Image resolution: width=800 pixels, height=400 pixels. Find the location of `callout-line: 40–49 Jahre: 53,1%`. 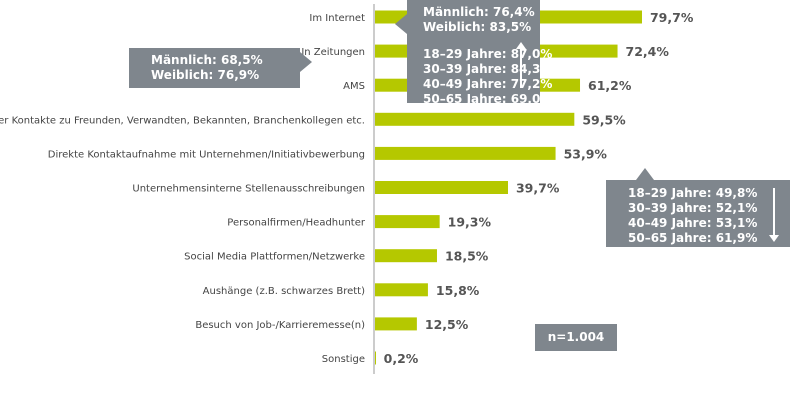

callout-line: 40–49 Jahre: 53,1% is located at coordinates (693, 223).